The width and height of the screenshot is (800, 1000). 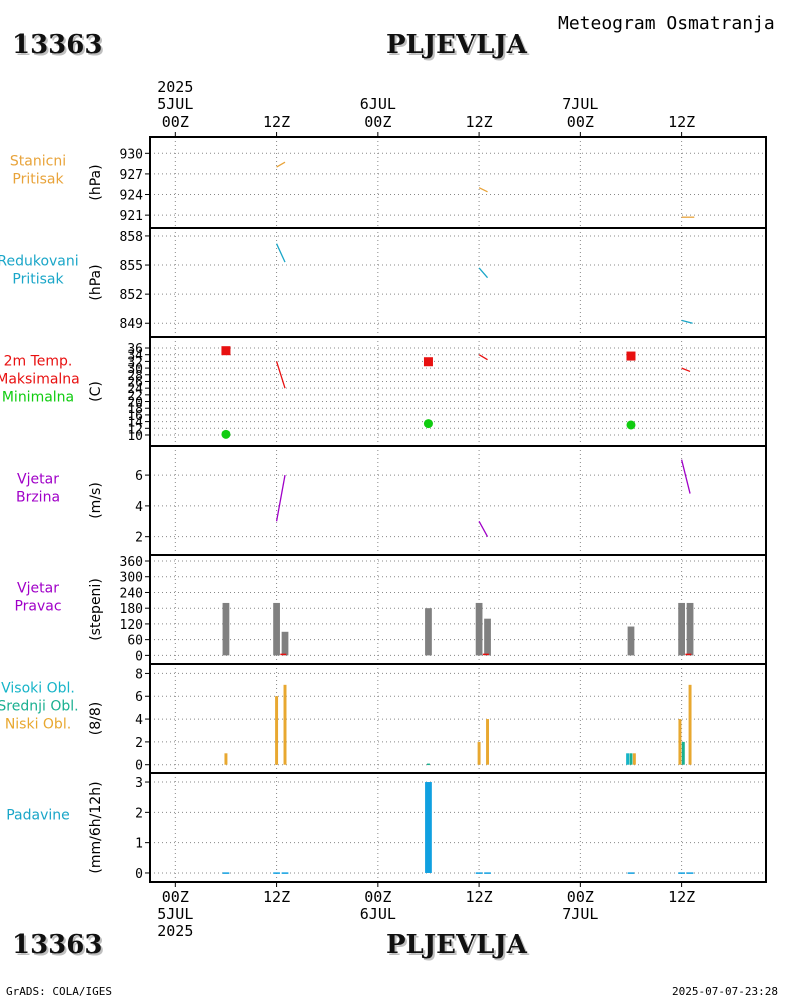 I want to click on panel-p4, so click(x=456, y=500).